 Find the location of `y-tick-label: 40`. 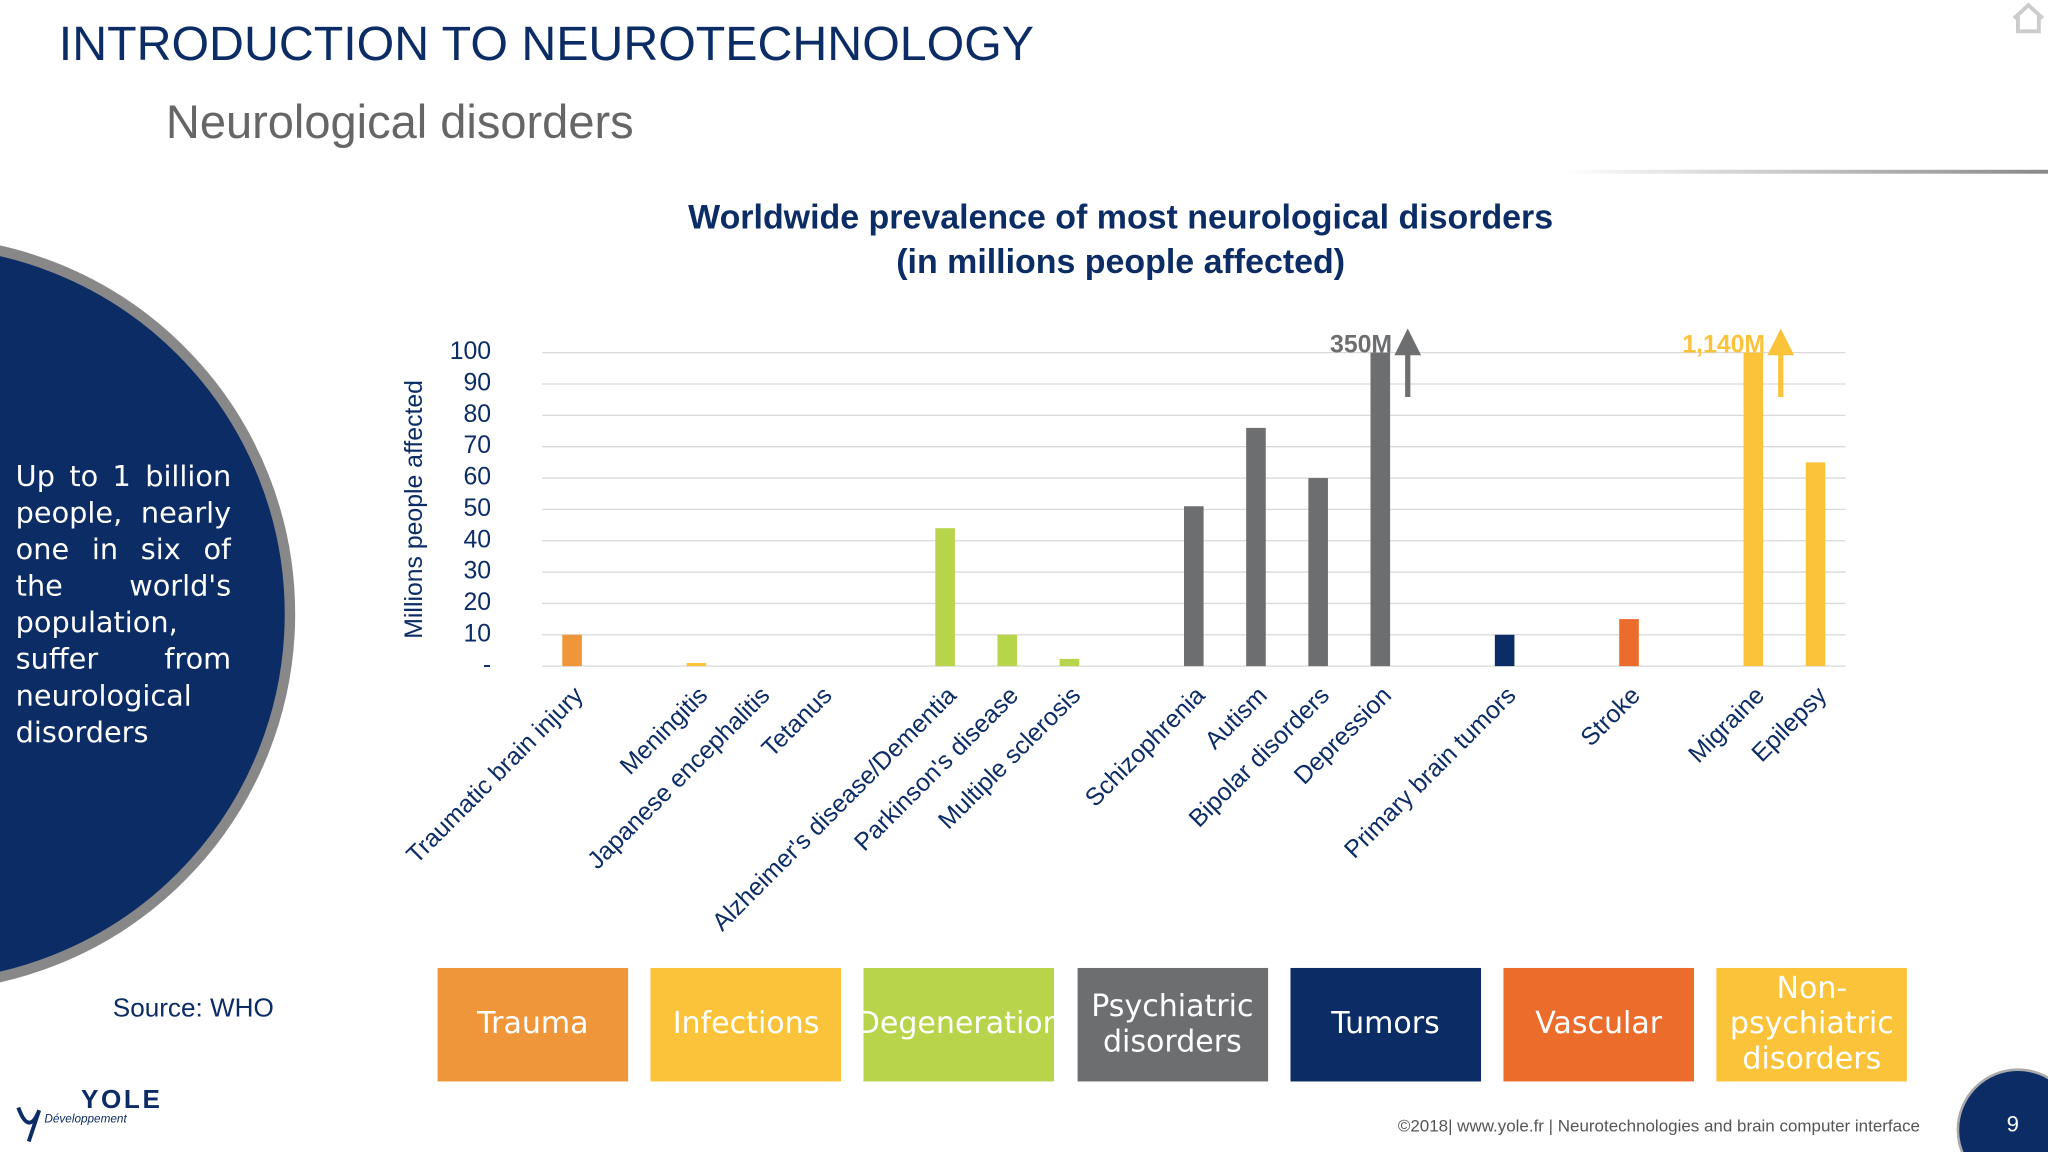

y-tick-label: 40 is located at coordinates (478, 539).